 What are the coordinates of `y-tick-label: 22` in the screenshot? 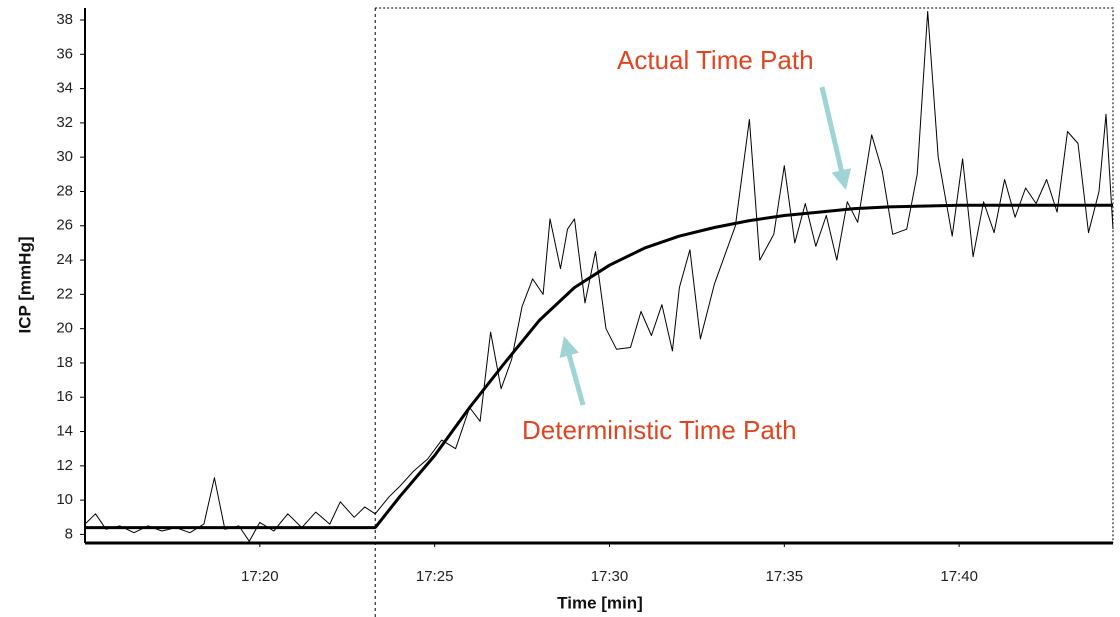 It's located at (64, 293).